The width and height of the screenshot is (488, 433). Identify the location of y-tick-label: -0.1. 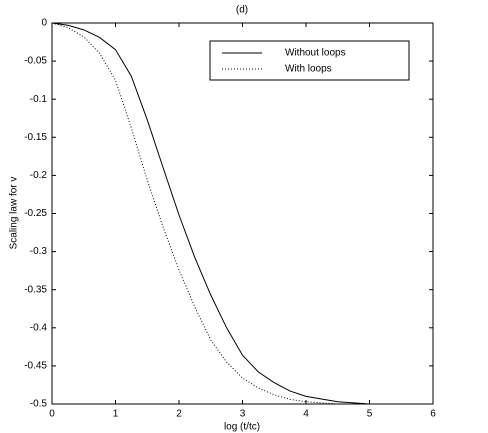
(39, 99).